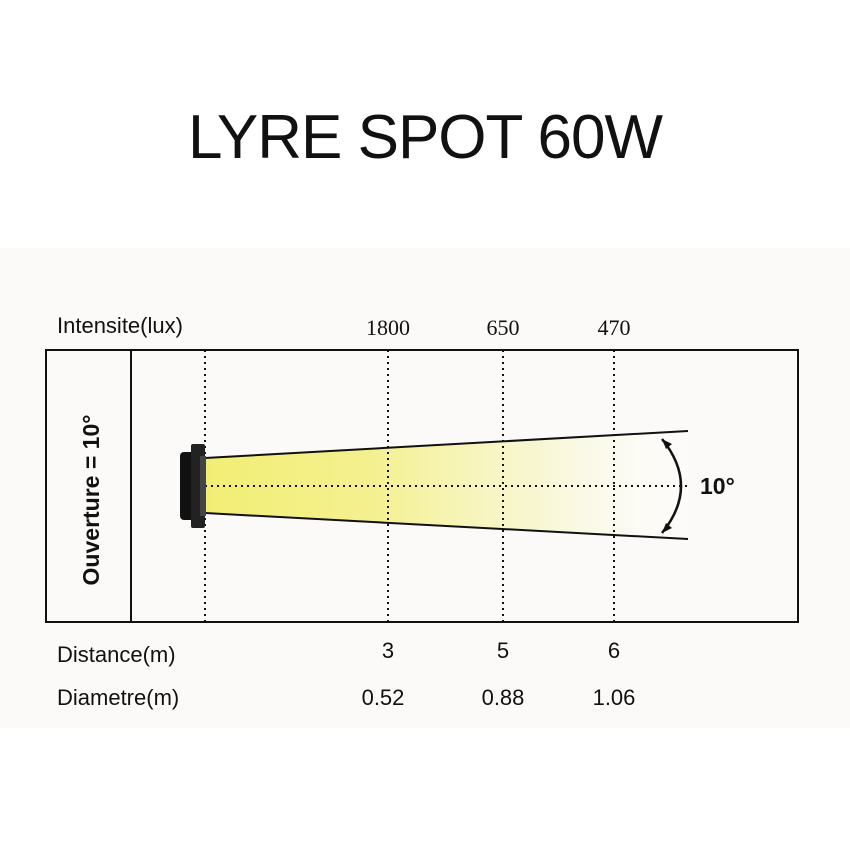  I want to click on diameter-value: 0.52, so click(383, 697).